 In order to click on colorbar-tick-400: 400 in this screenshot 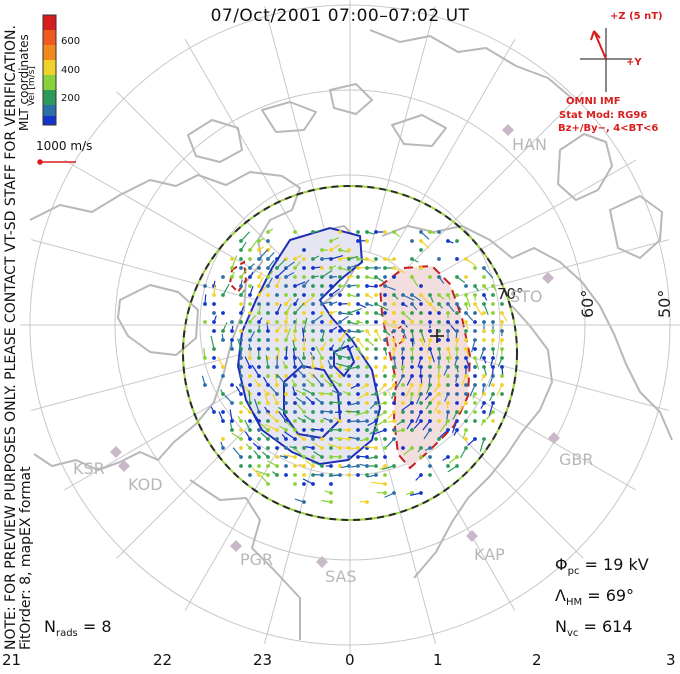, I will do `click(71, 70)`.